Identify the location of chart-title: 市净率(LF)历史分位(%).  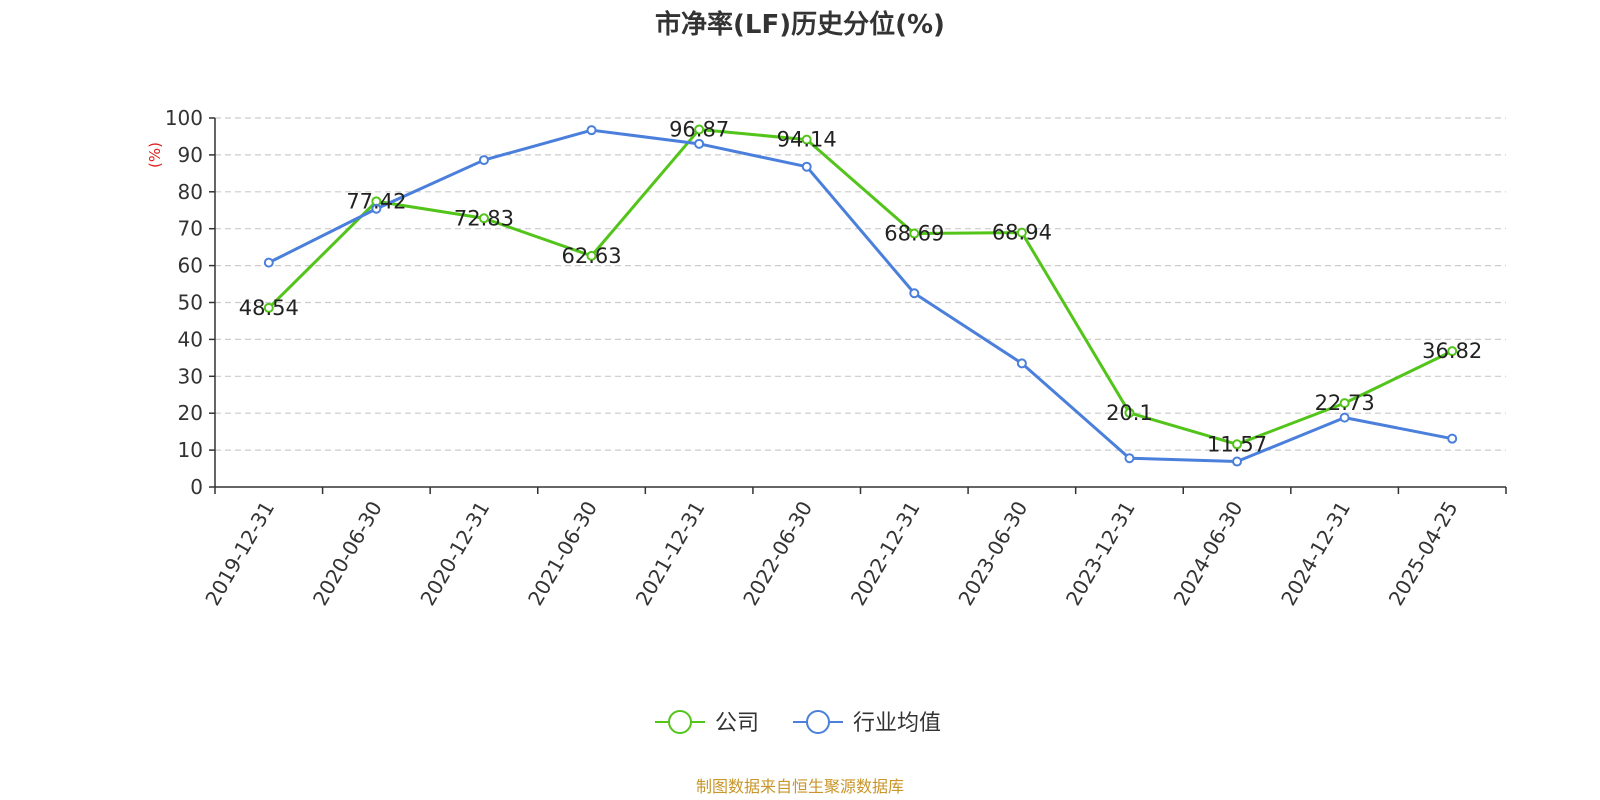
(800, 24).